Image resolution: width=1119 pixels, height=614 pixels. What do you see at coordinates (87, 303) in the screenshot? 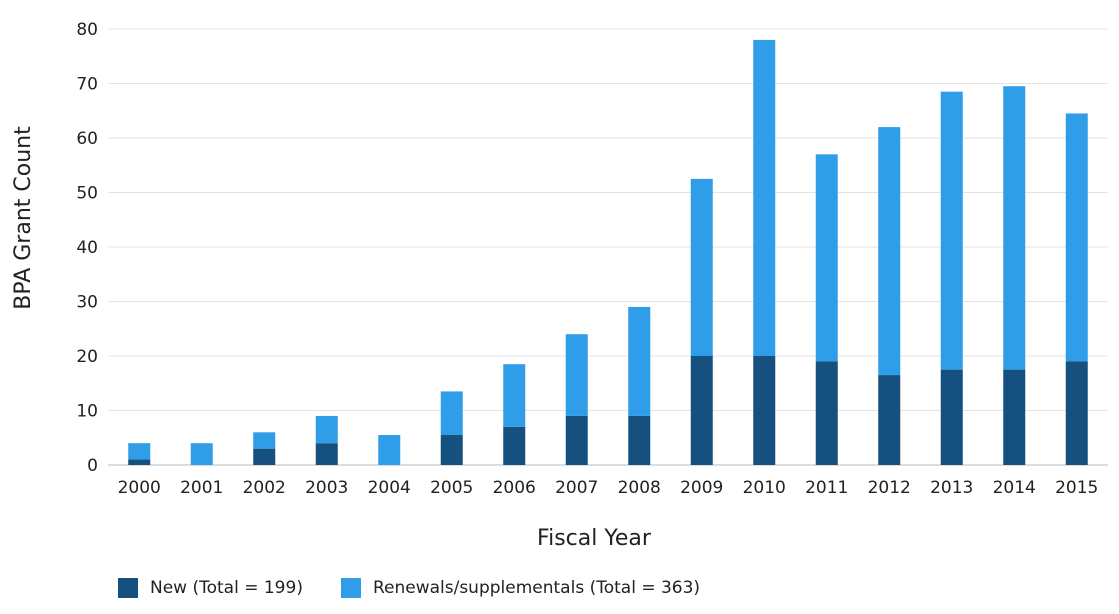
I see `y-tick-label: 30` at bounding box center [87, 303].